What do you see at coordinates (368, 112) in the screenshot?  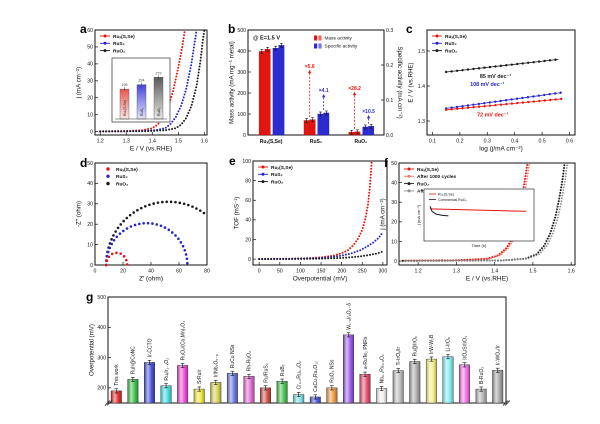 I see `fold-annotation: ×10.5` at bounding box center [368, 112].